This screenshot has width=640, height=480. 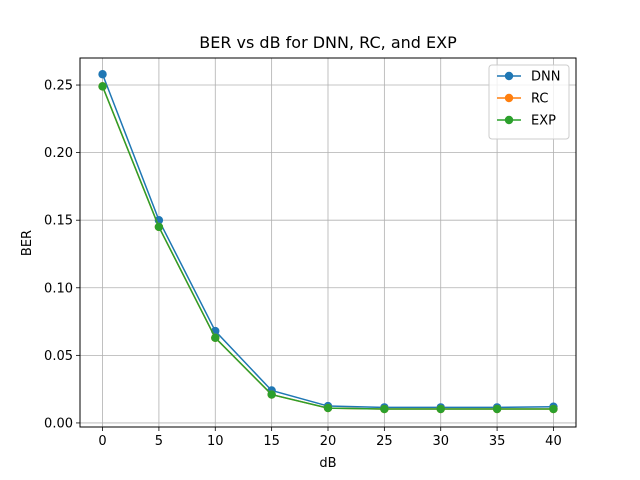 What do you see at coordinates (328, 42) in the screenshot?
I see `chart-title: BER vs dB for DNN, RC, and EXP` at bounding box center [328, 42].